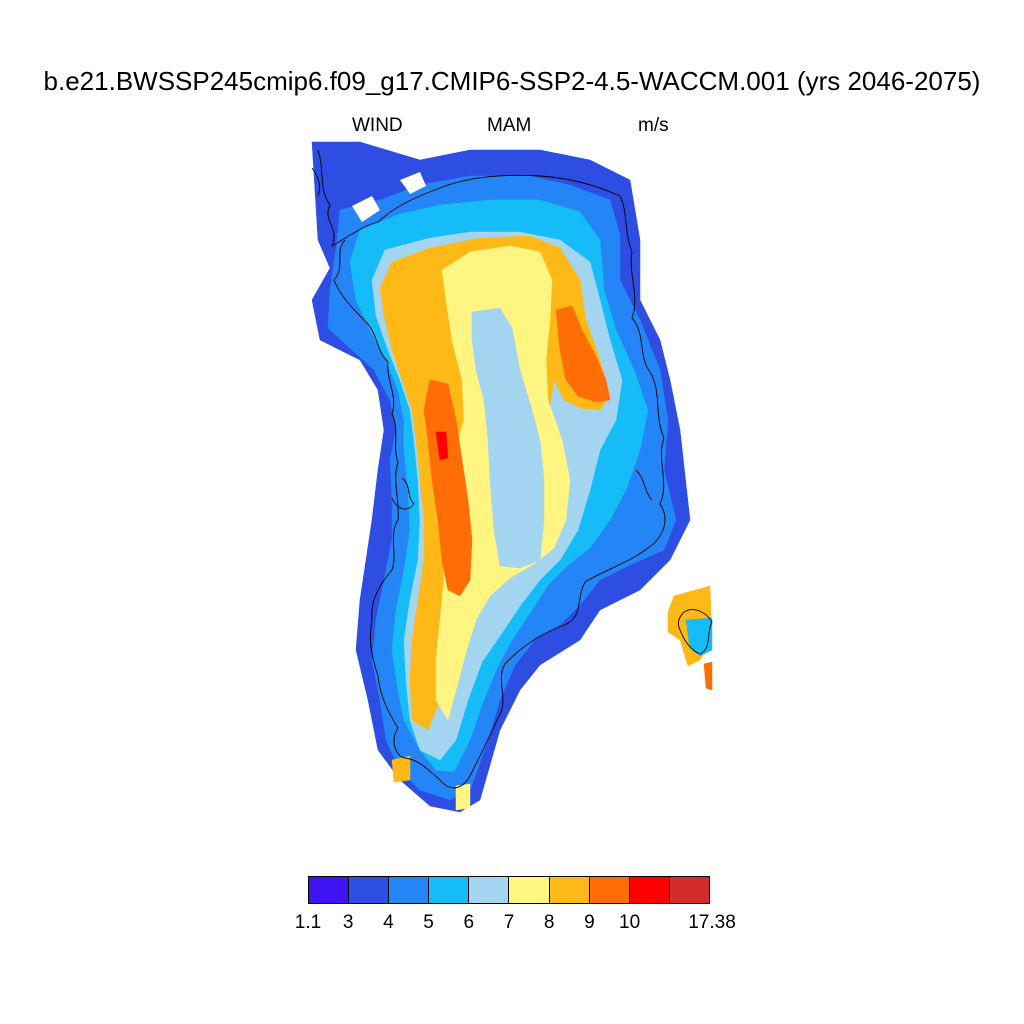 Image resolution: width=1024 pixels, height=1024 pixels. Describe the element at coordinates (348, 922) in the screenshot. I see `colorbar-tick-label: 3` at that location.